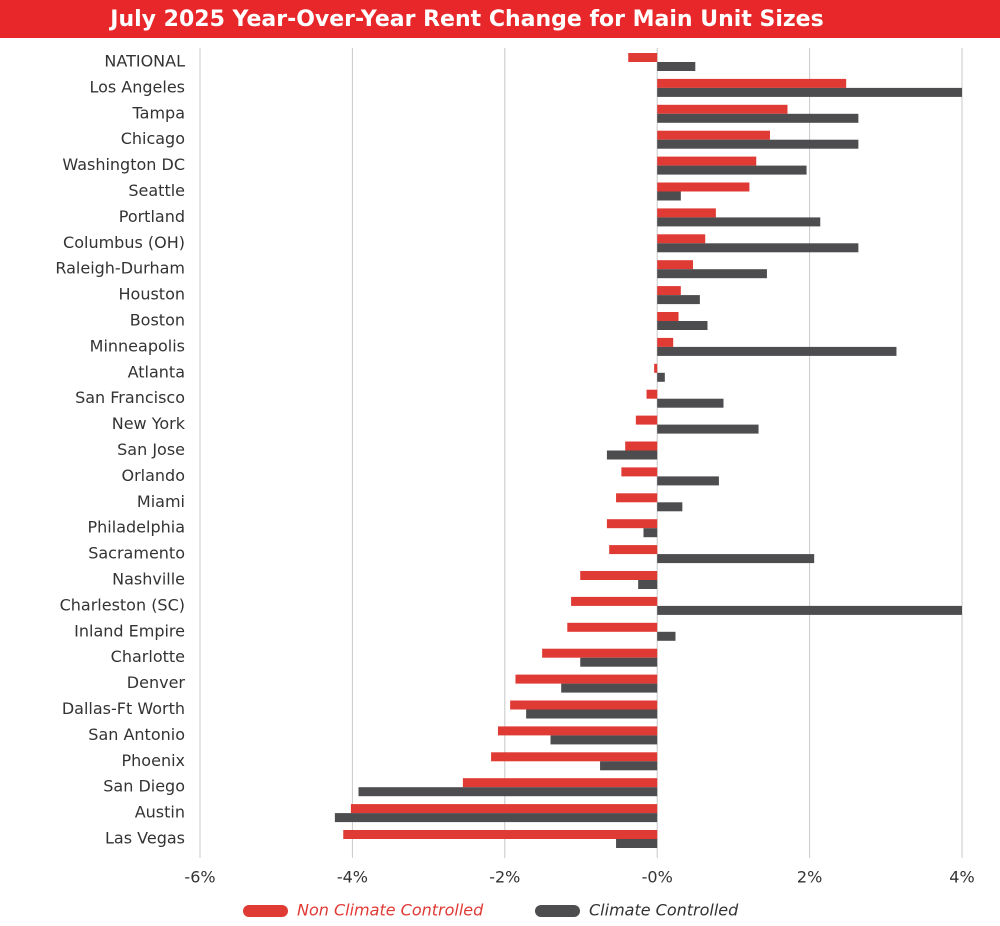 The height and width of the screenshot is (926, 1000). I want to click on y-tick-label: Philadelphia, so click(136, 527).